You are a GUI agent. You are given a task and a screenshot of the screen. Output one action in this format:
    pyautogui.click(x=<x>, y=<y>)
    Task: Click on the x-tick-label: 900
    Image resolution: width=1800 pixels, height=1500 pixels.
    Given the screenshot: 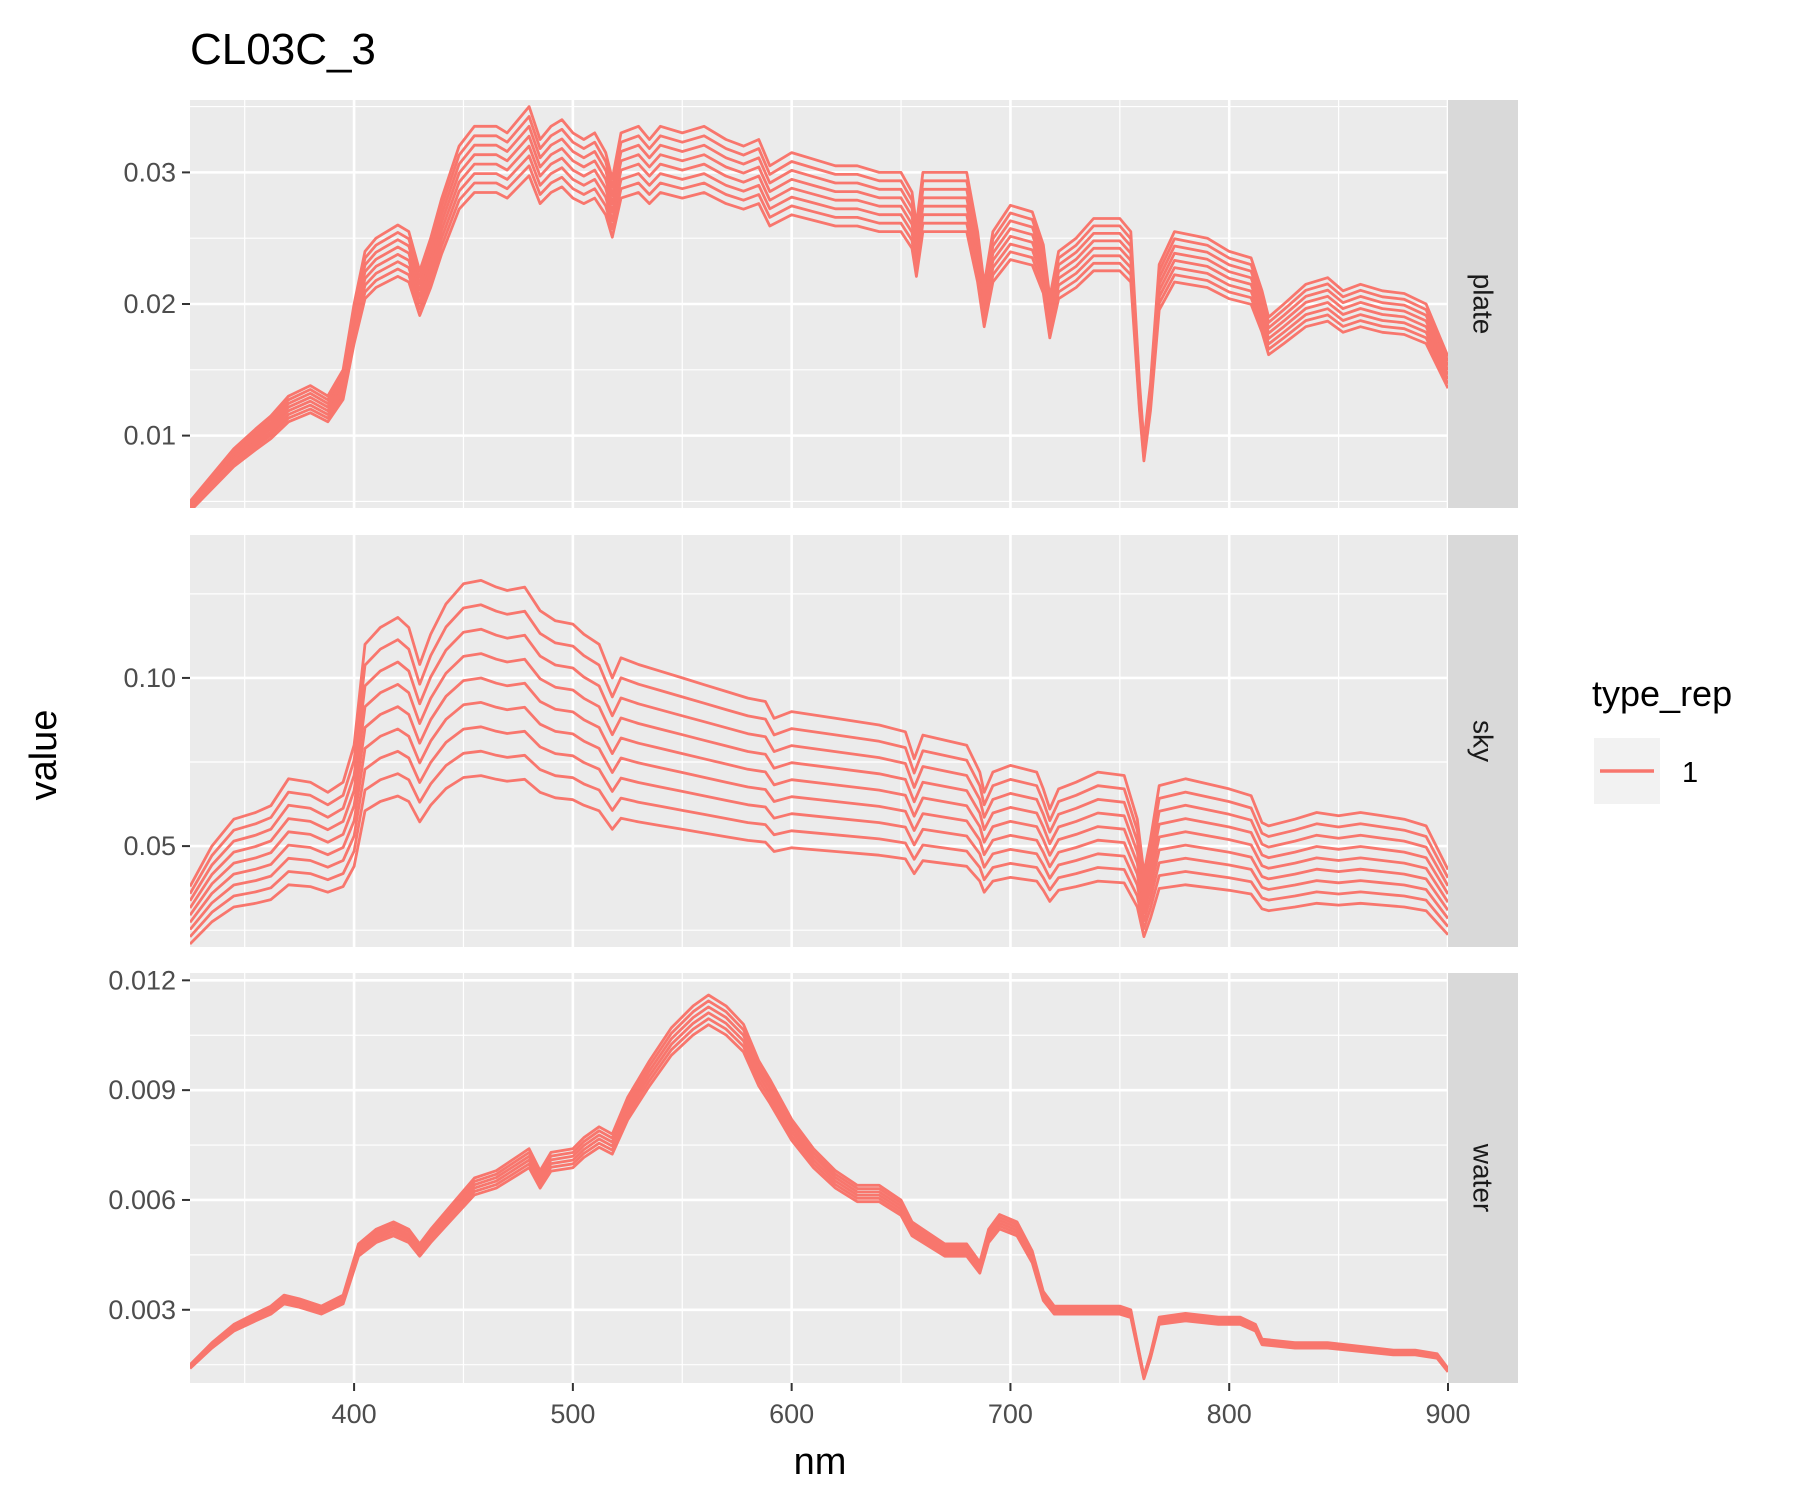 What is the action you would take?
    pyautogui.click(x=1447, y=1414)
    